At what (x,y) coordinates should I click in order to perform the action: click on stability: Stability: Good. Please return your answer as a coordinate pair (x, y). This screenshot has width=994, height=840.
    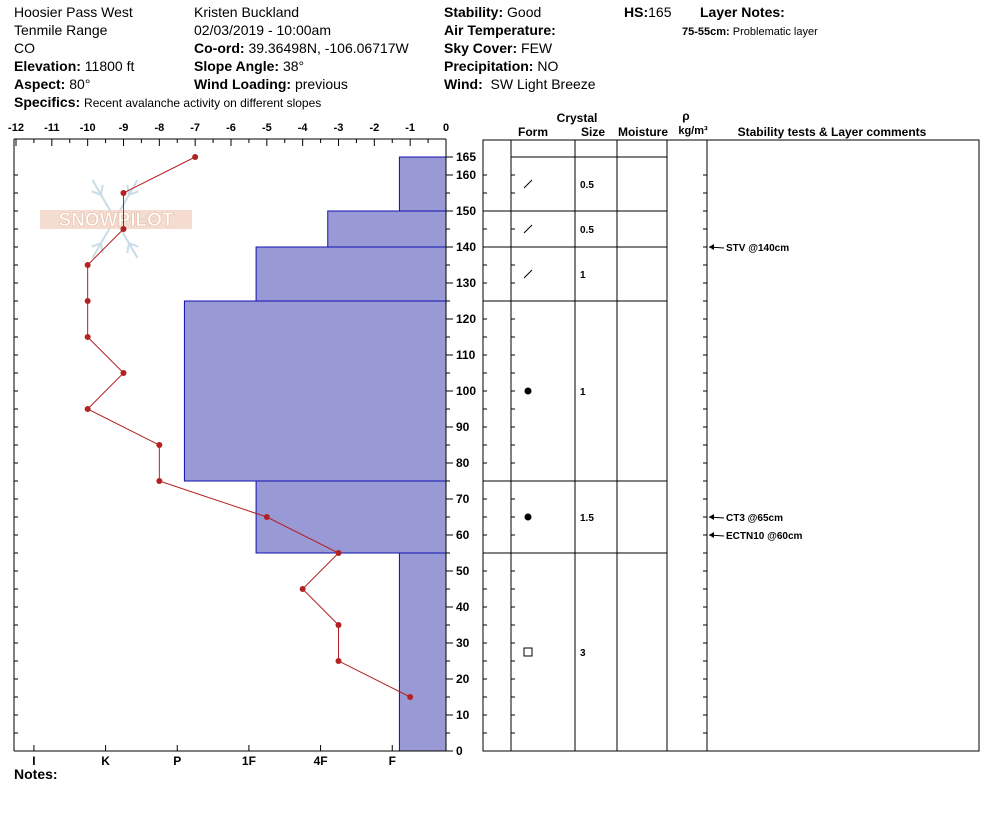
    Looking at the image, I should click on (493, 12).